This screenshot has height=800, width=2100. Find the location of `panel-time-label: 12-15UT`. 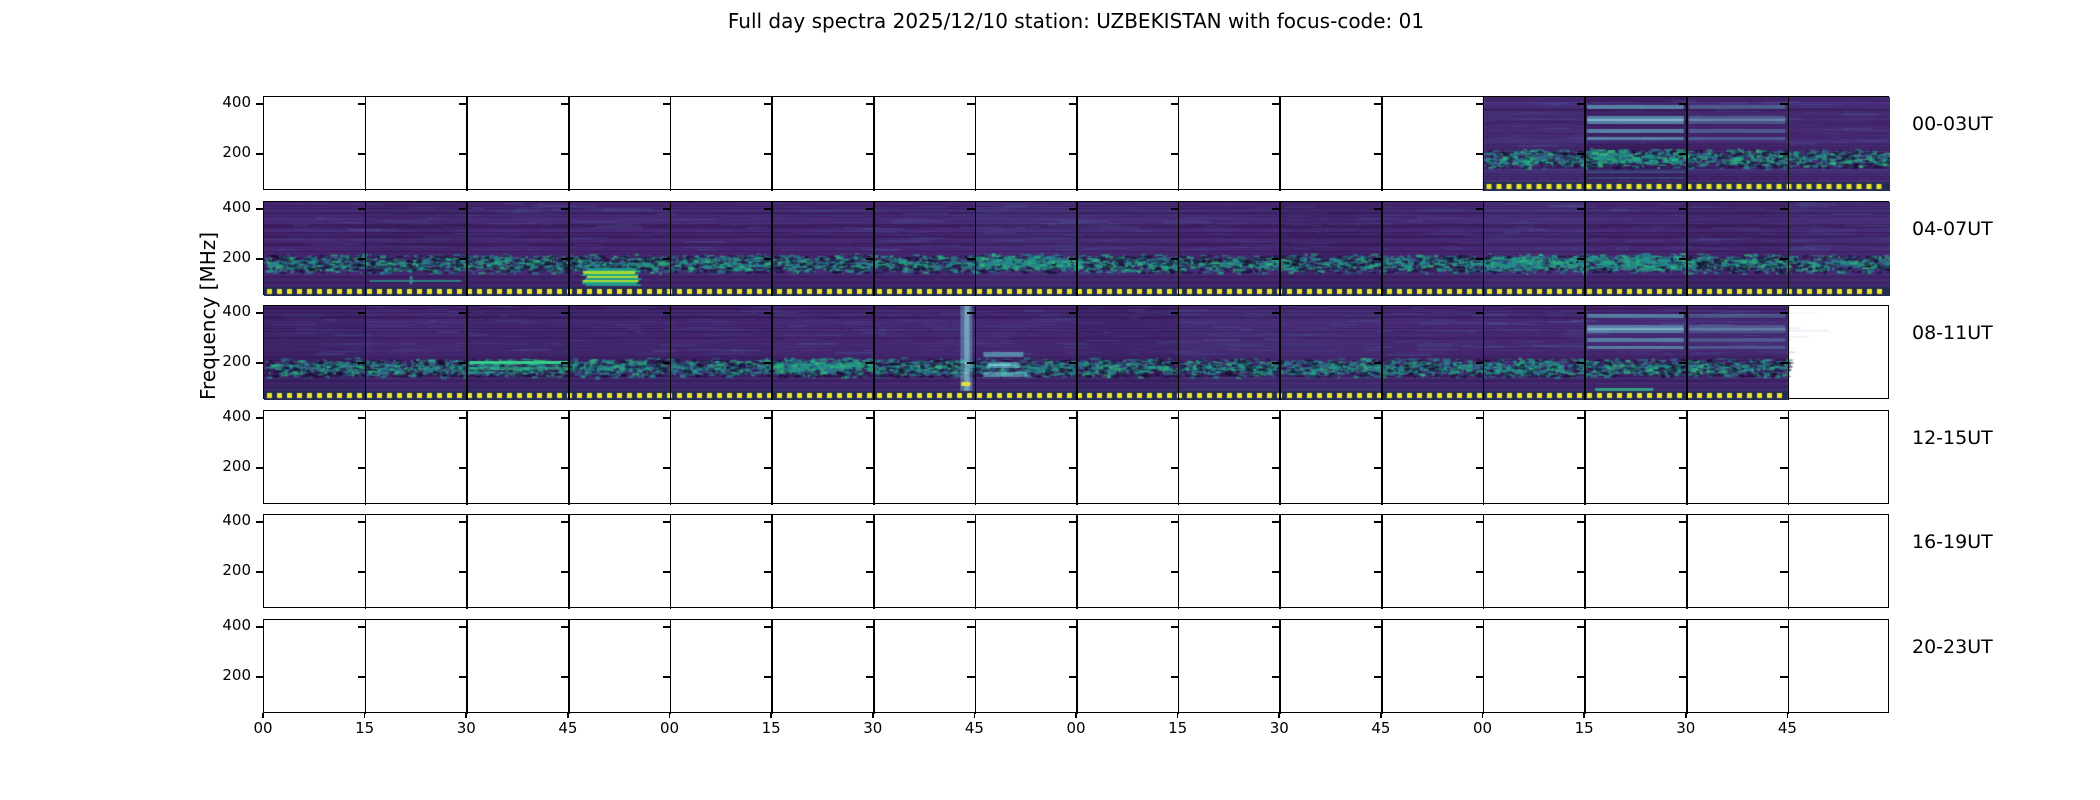

panel-time-label: 12-15UT is located at coordinates (1952, 438).